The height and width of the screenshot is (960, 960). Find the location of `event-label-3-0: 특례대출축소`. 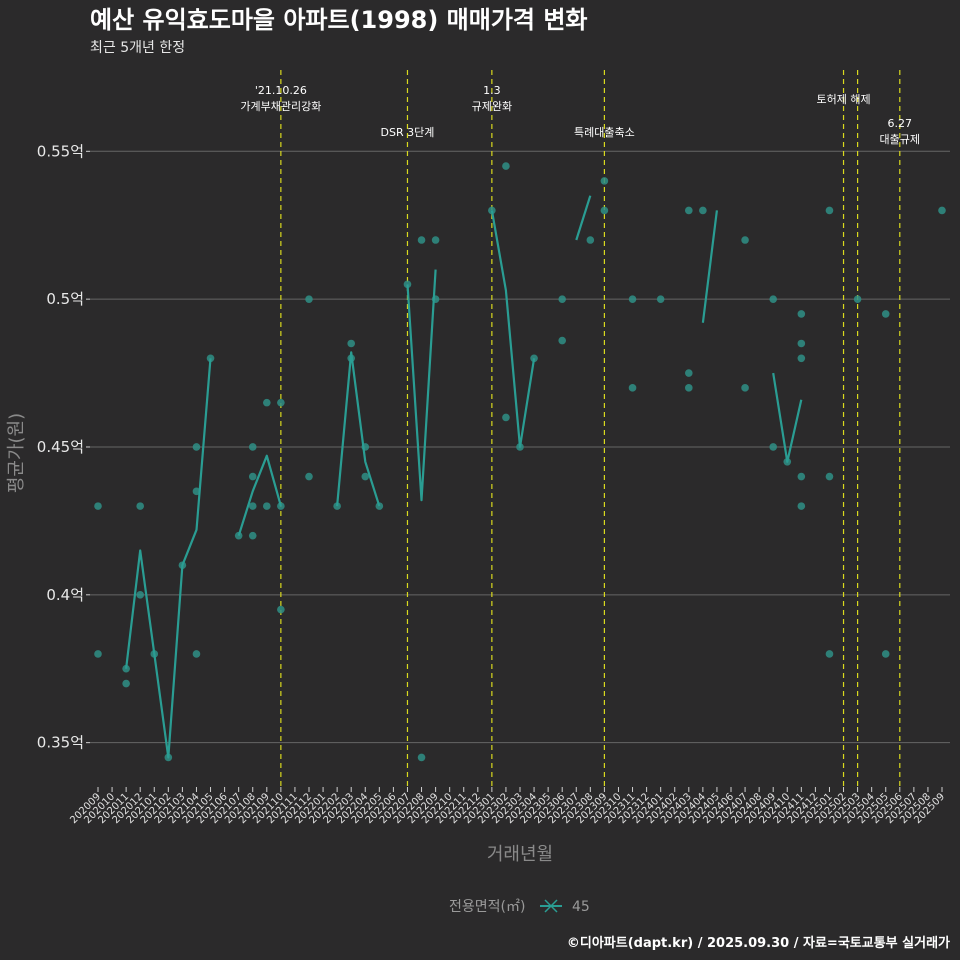

event-label-3-0: 특례대출축소 is located at coordinates (604, 132).